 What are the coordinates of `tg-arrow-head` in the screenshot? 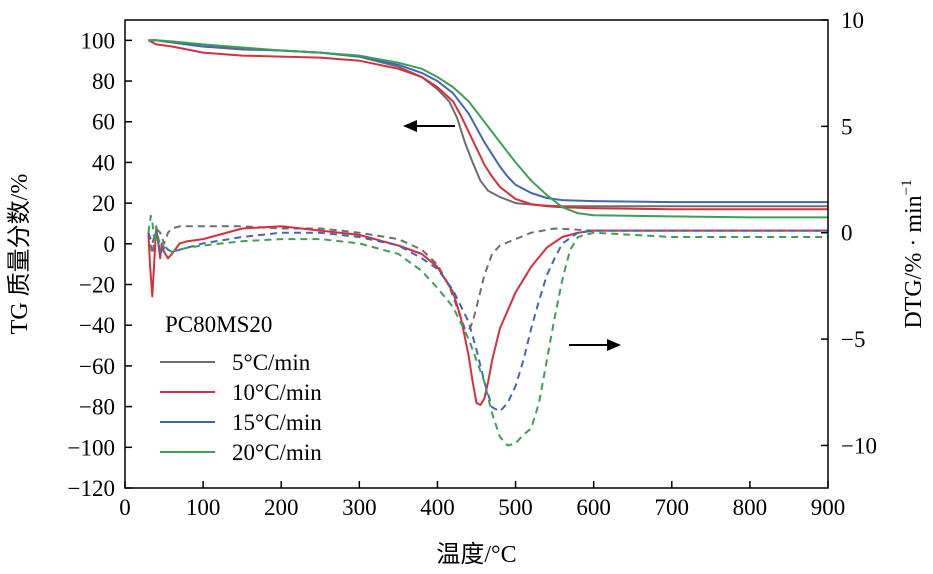 It's located at (410, 126).